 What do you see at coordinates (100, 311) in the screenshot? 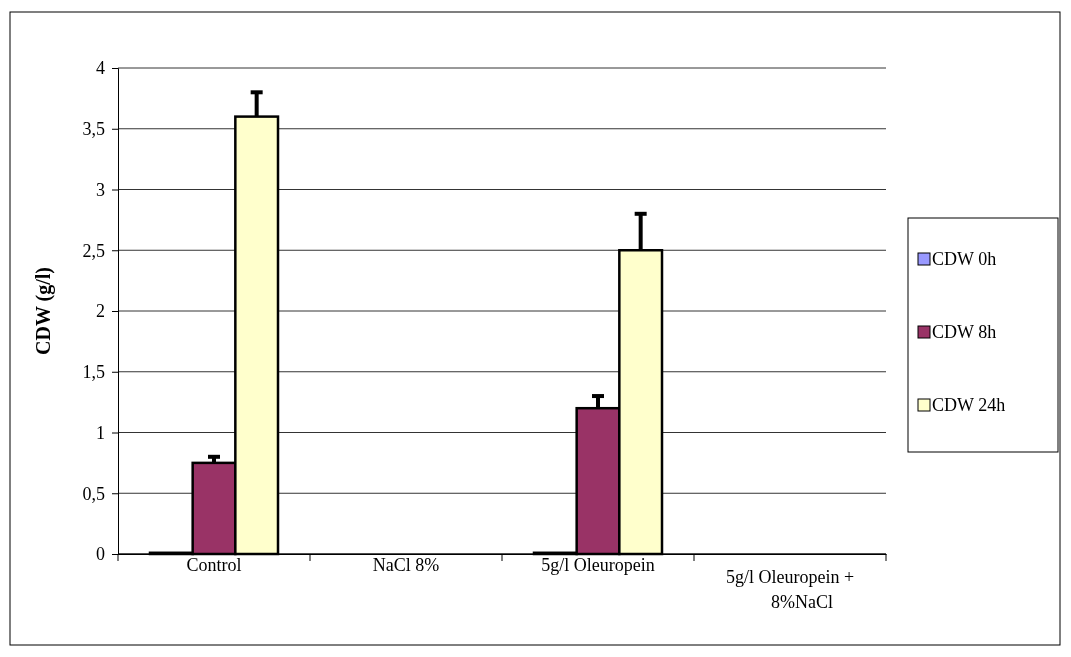
I see `y-tick-label: 2` at bounding box center [100, 311].